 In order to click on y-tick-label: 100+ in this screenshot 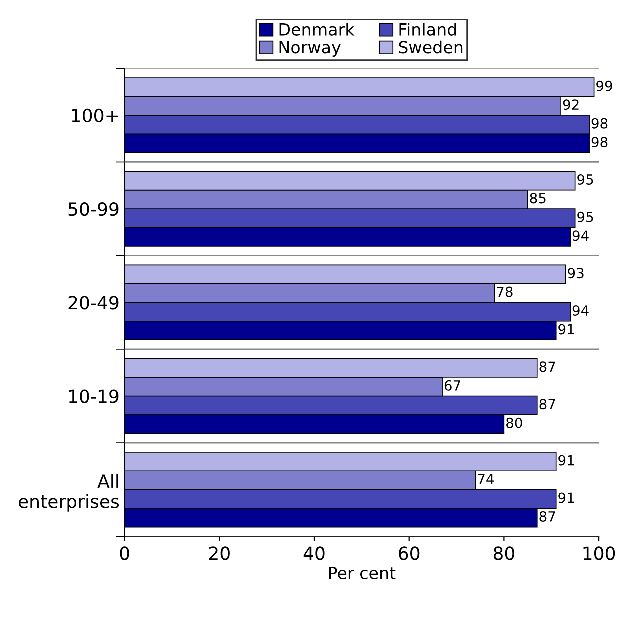, I will do `click(95, 115)`.